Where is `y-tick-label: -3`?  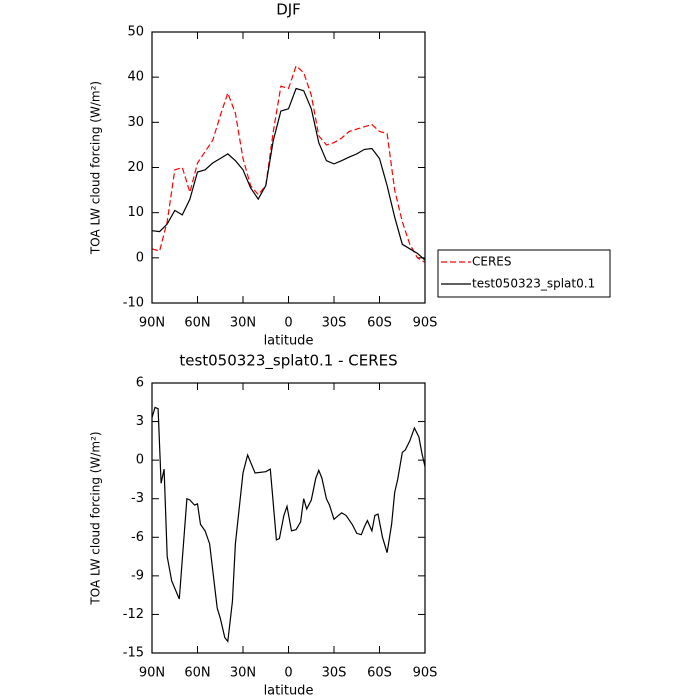 y-tick-label: -3 is located at coordinates (137, 498).